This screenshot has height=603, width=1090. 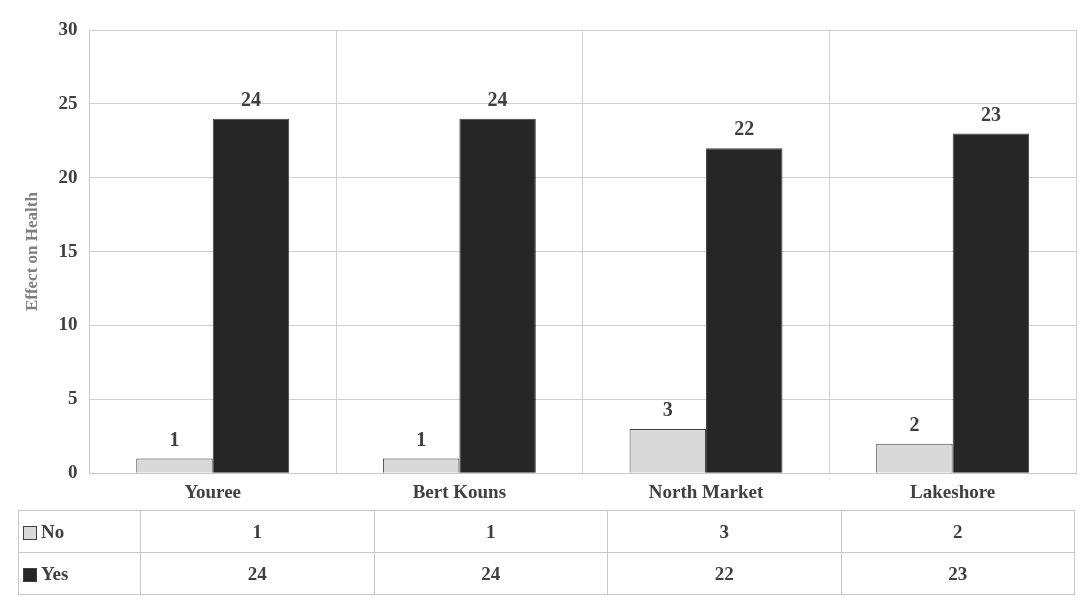 What do you see at coordinates (724, 531) in the screenshot?
I see `text: 3` at bounding box center [724, 531].